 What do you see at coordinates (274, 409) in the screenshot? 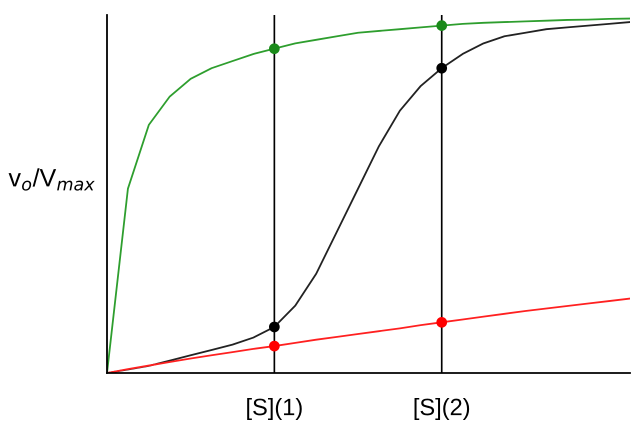
I see `x-tick-label: [S](1)` at bounding box center [274, 409].